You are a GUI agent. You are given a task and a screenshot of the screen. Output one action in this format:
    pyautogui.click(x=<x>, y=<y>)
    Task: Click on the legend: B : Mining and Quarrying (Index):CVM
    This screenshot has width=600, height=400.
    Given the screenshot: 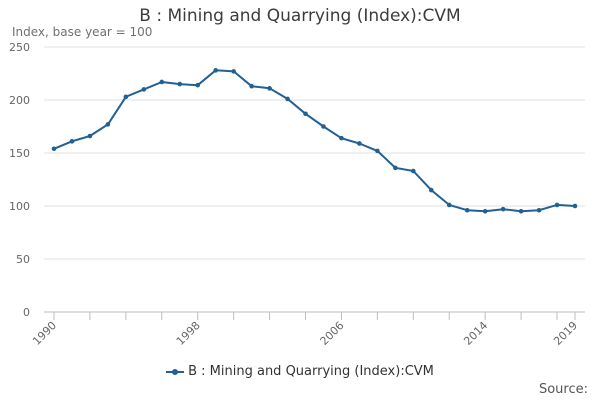 What is the action you would take?
    pyautogui.click(x=300, y=371)
    